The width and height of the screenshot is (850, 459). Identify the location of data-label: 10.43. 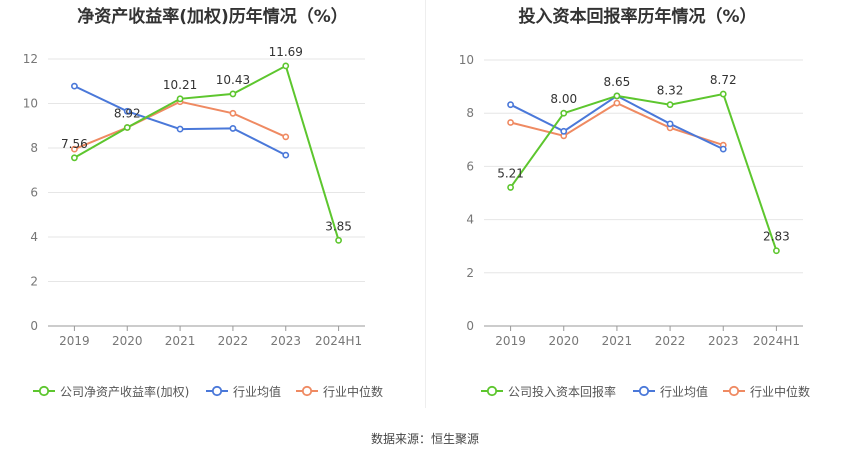
(233, 80).